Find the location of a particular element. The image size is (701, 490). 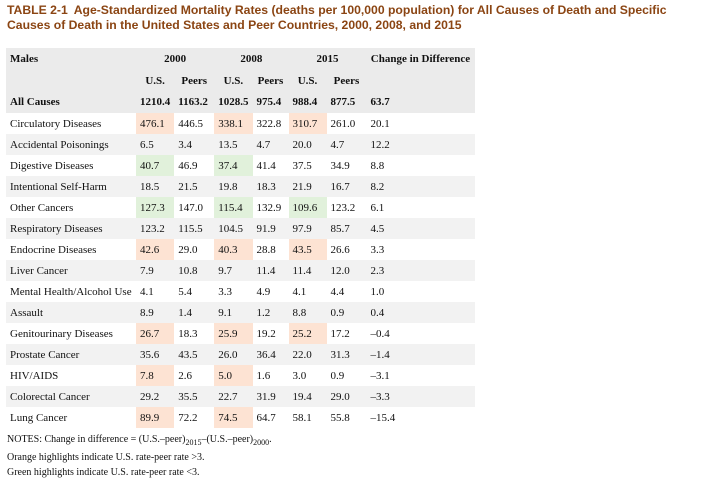

header-males: Males is located at coordinates (24, 59).